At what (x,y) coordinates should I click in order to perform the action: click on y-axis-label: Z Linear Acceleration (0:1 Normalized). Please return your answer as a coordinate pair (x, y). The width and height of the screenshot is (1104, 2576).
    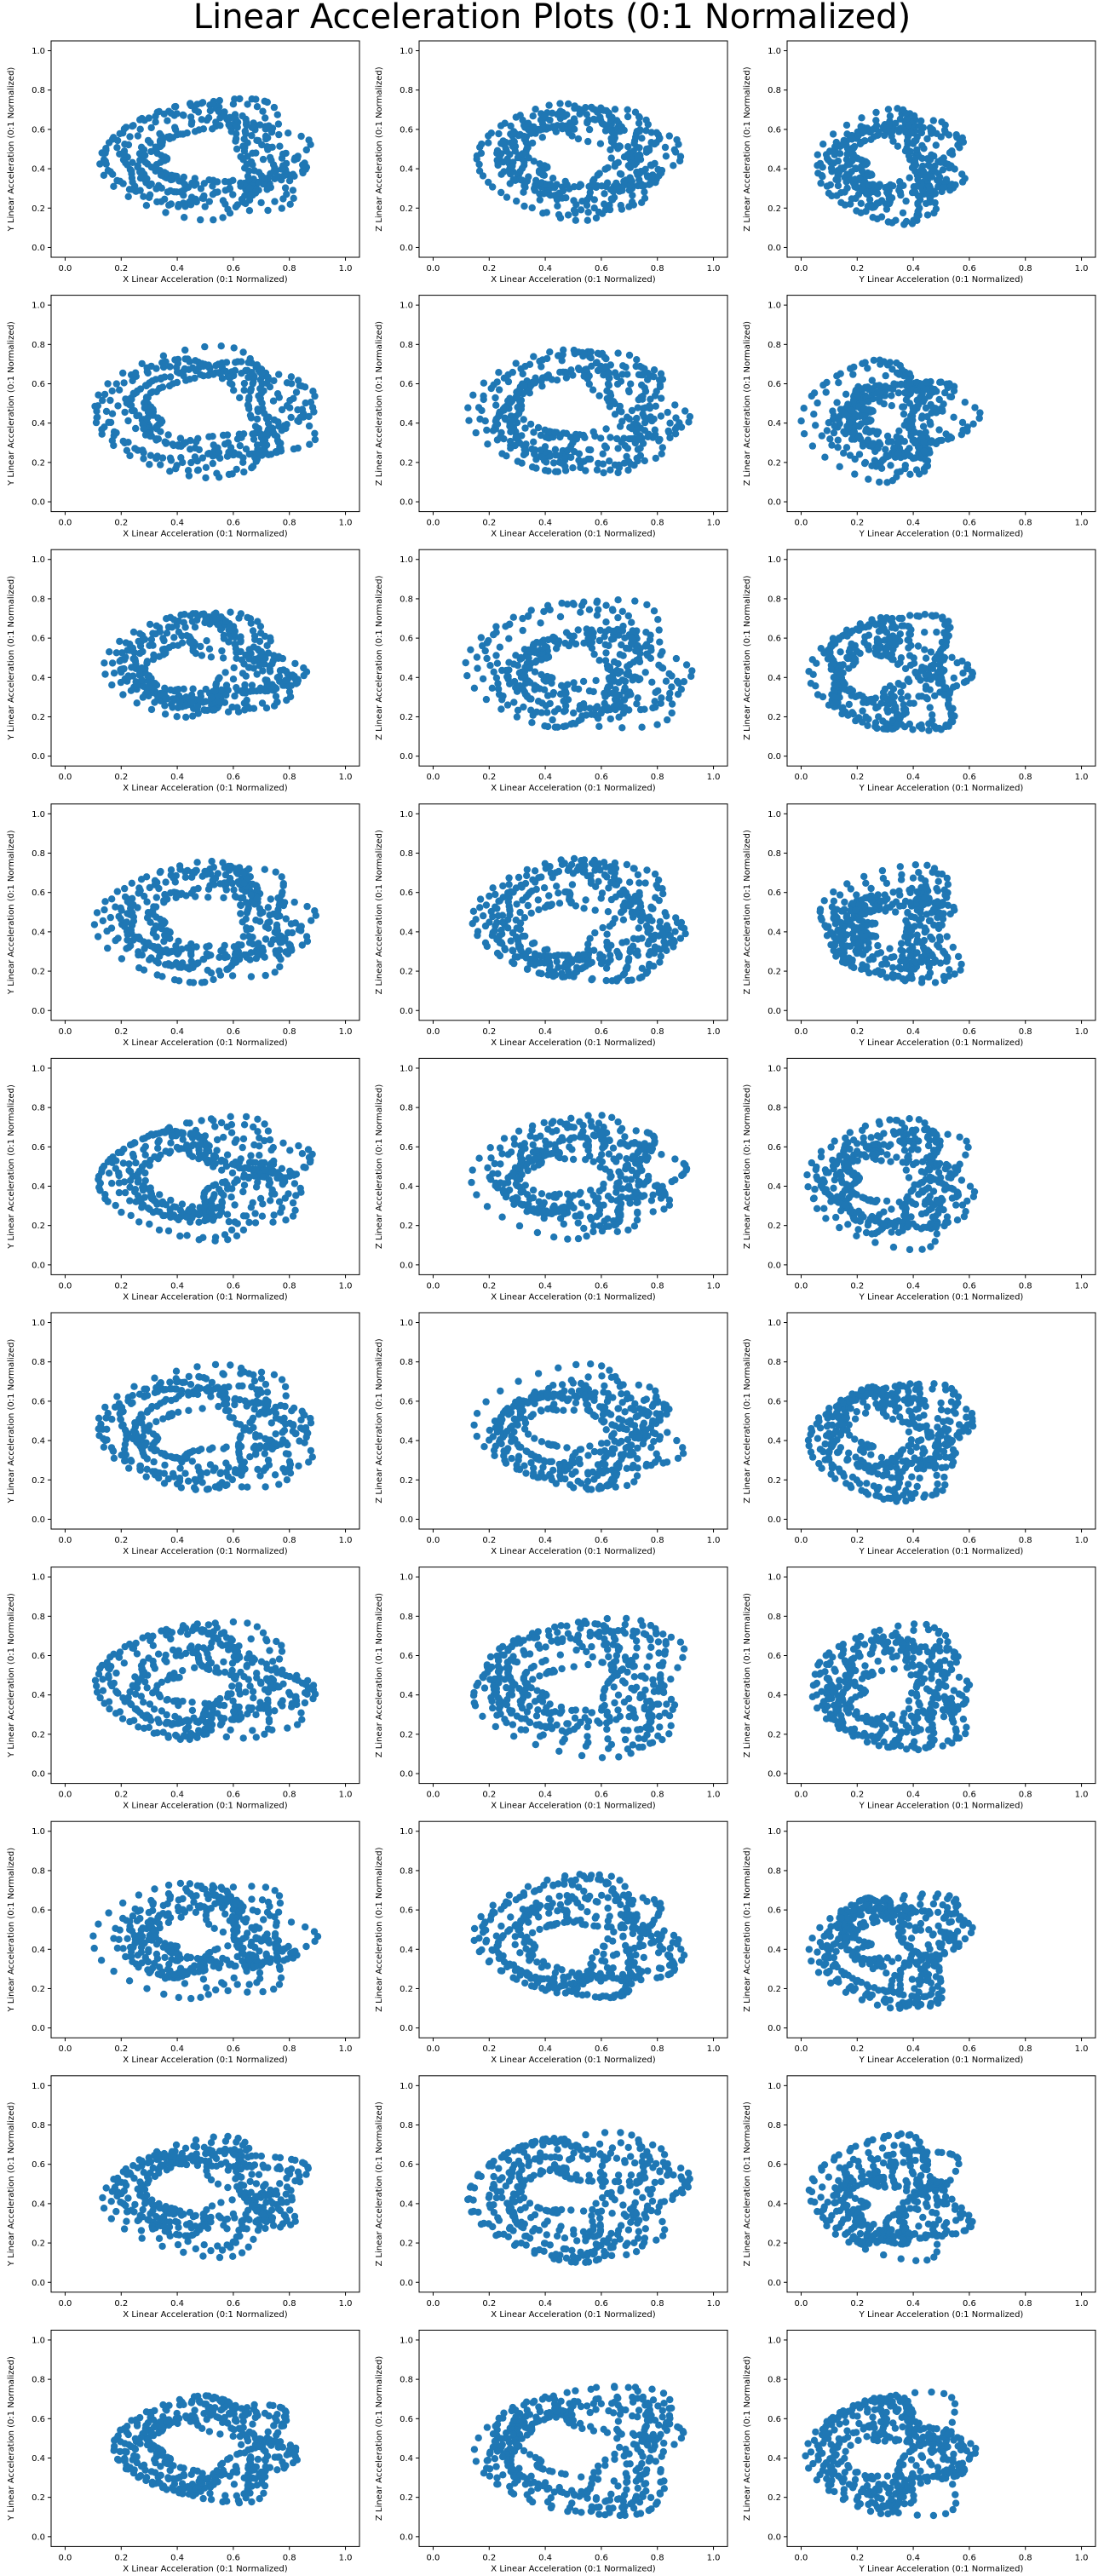
    Looking at the image, I should click on (748, 148).